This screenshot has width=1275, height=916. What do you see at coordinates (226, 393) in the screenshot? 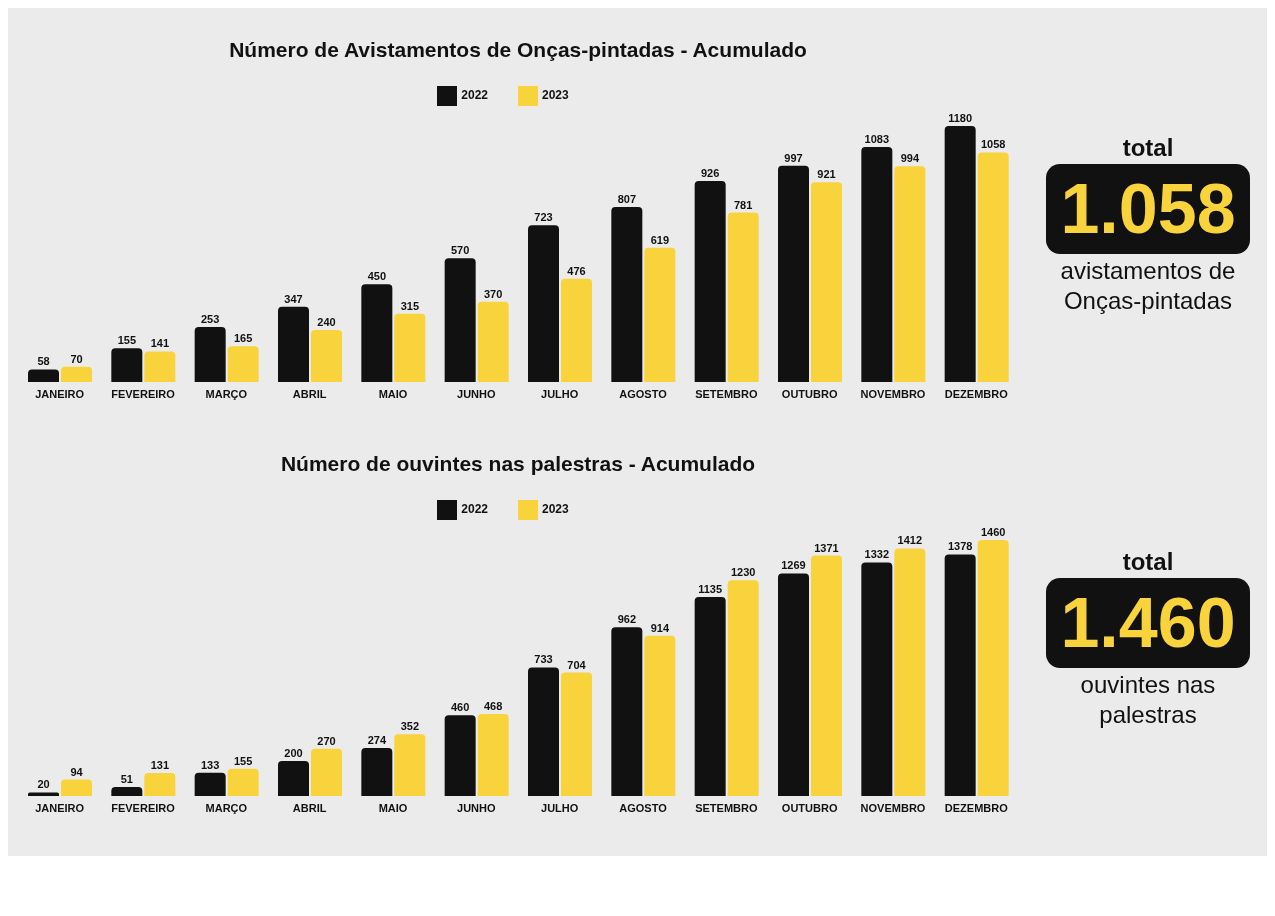
I see `x-tick-label: MARÇO` at bounding box center [226, 393].